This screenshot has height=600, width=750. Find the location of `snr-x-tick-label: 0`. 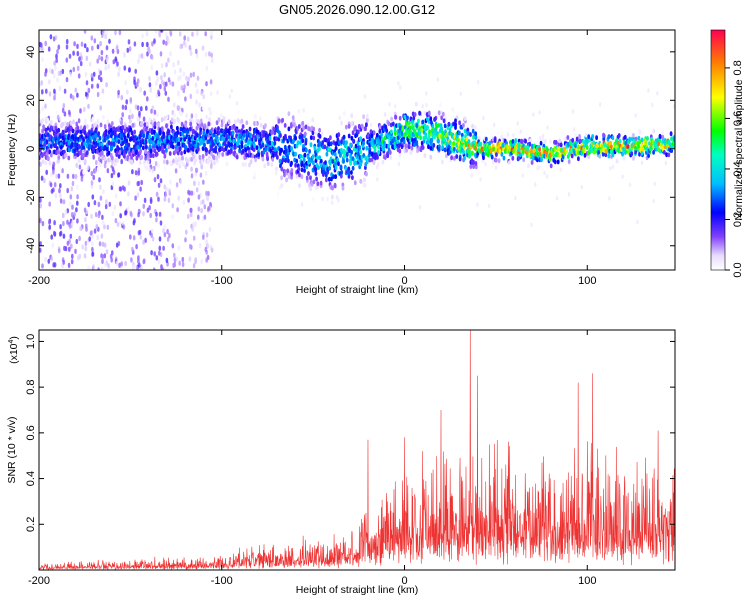

snr-x-tick-label: 0 is located at coordinates (404, 581).